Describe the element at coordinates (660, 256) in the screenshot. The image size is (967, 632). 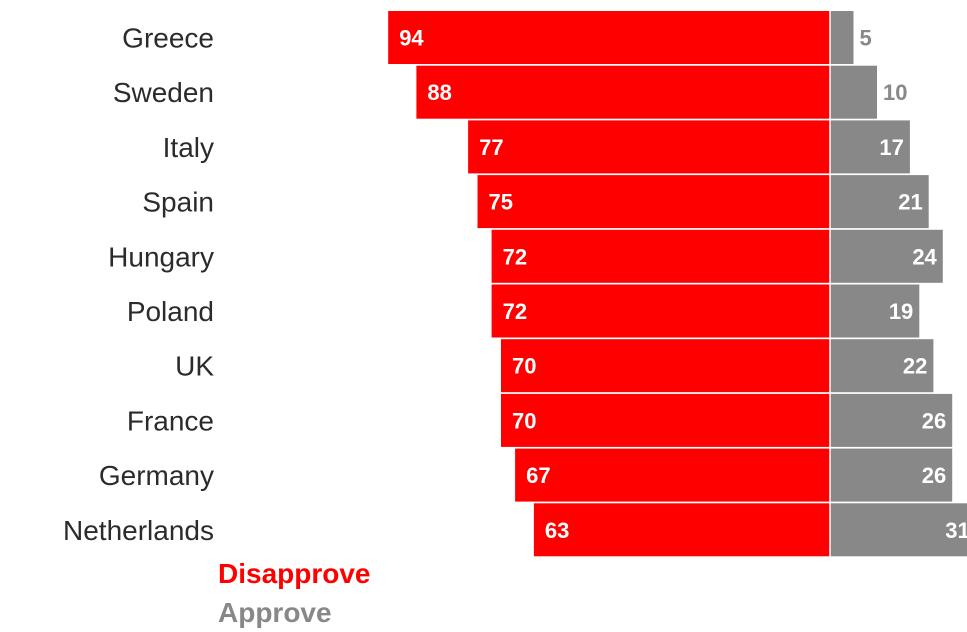
I see `bar-disapprove-hungary` at that location.